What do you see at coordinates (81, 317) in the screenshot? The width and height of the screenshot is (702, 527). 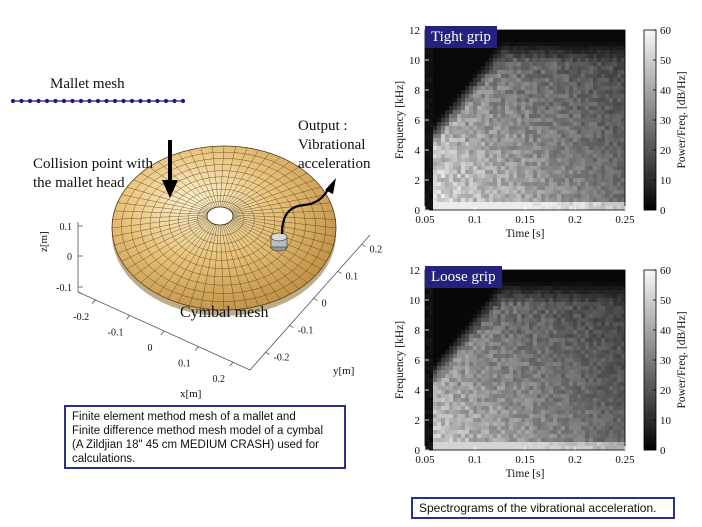 I see `x-tick-label: -0.2` at bounding box center [81, 317].